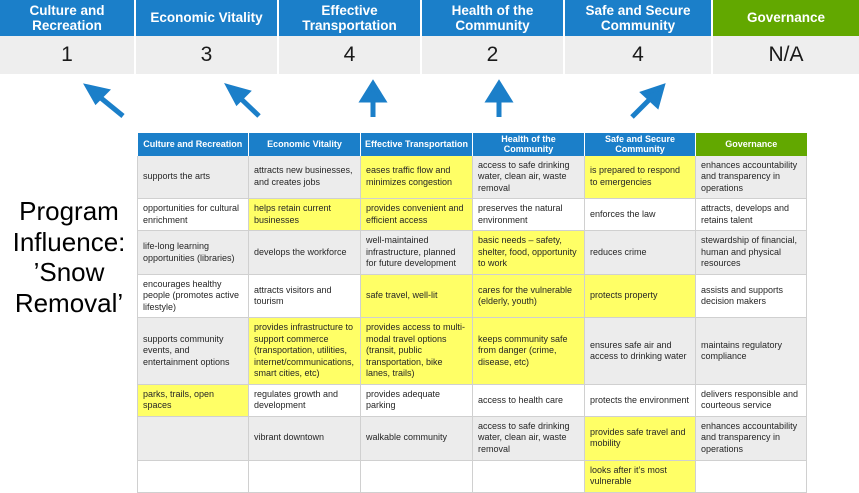 Image resolution: width=859 pixels, height=493 pixels. Describe the element at coordinates (640, 400) in the screenshot. I see `matrix-cell: protects the environment` at that location.